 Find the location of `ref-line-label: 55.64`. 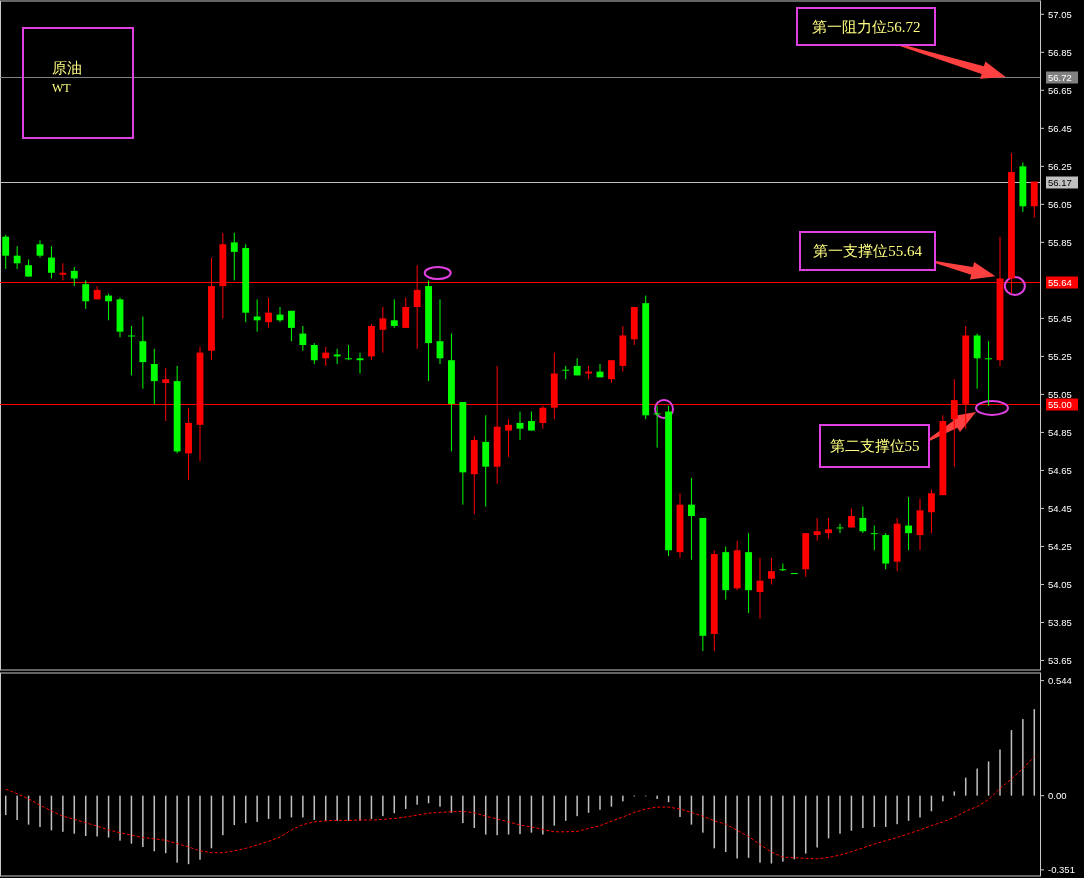

ref-line-label: 55.64 is located at coordinates (1060, 282).